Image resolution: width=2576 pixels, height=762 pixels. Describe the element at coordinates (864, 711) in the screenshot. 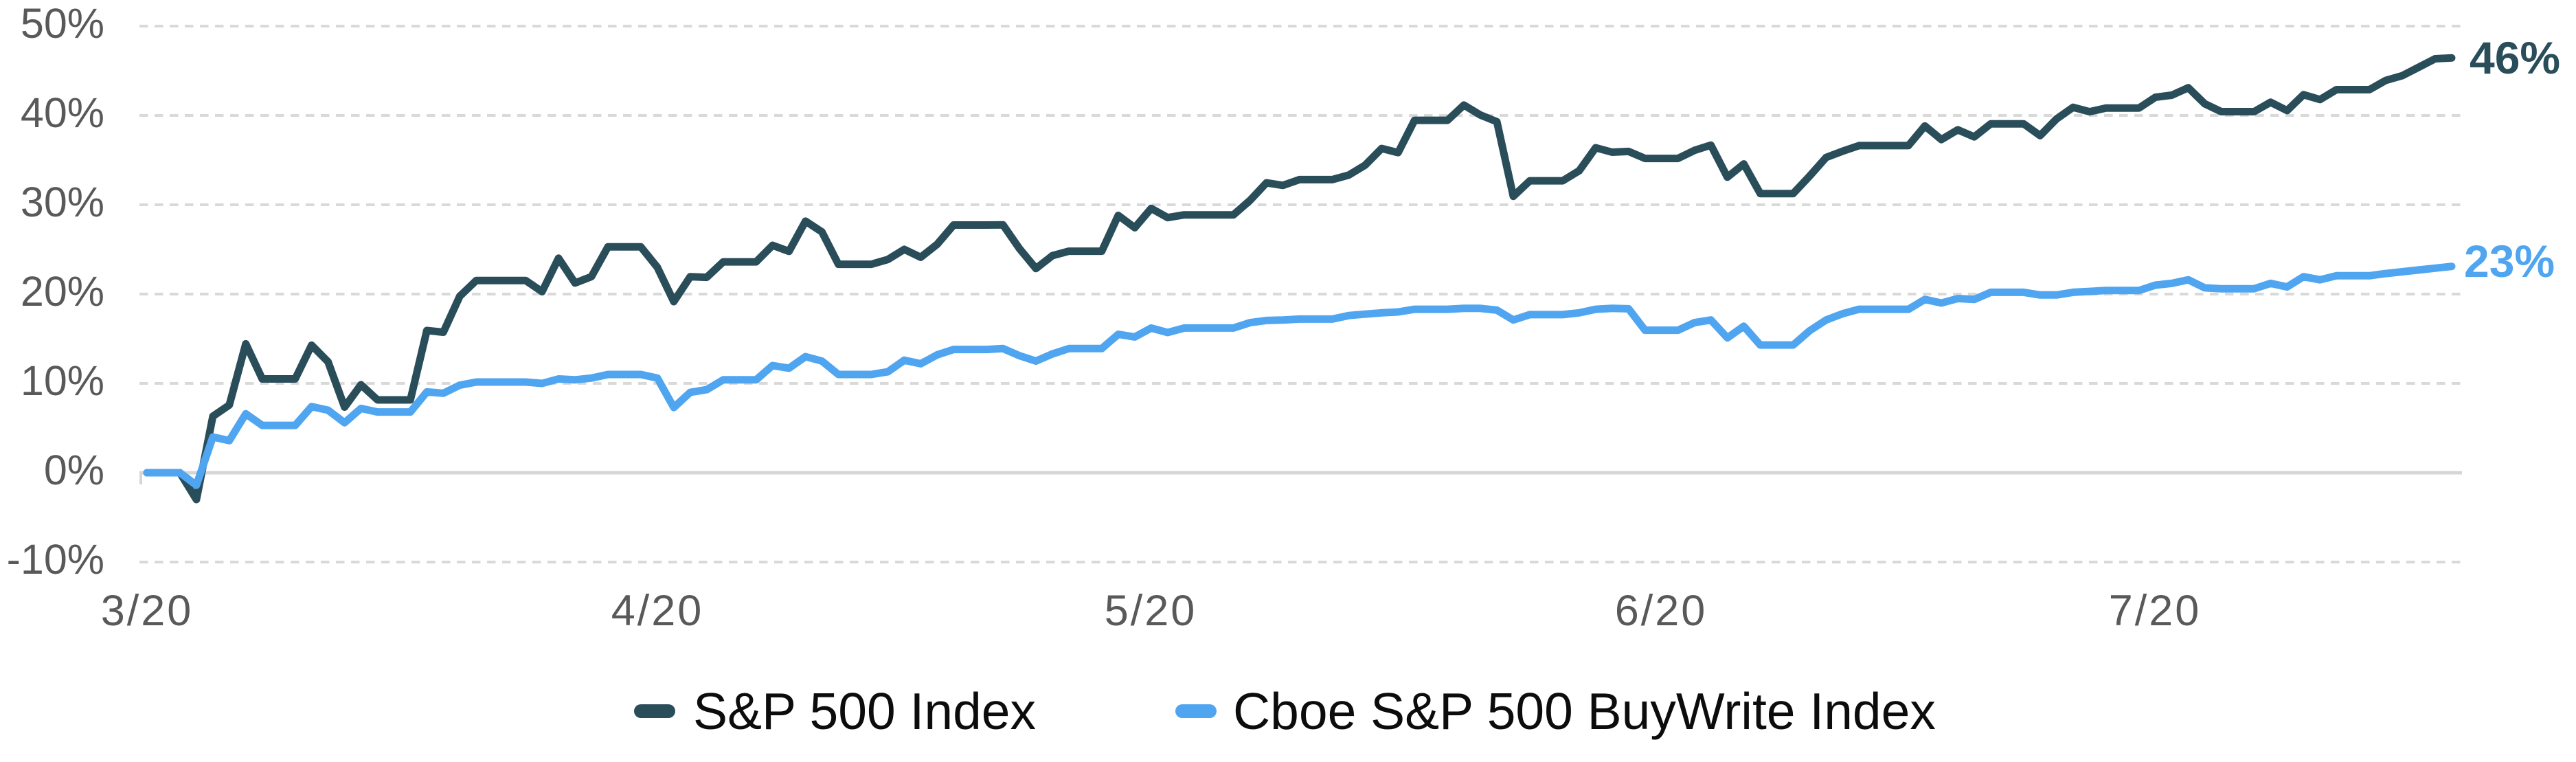

I see `svg-text: S&P 500 Index` at that location.